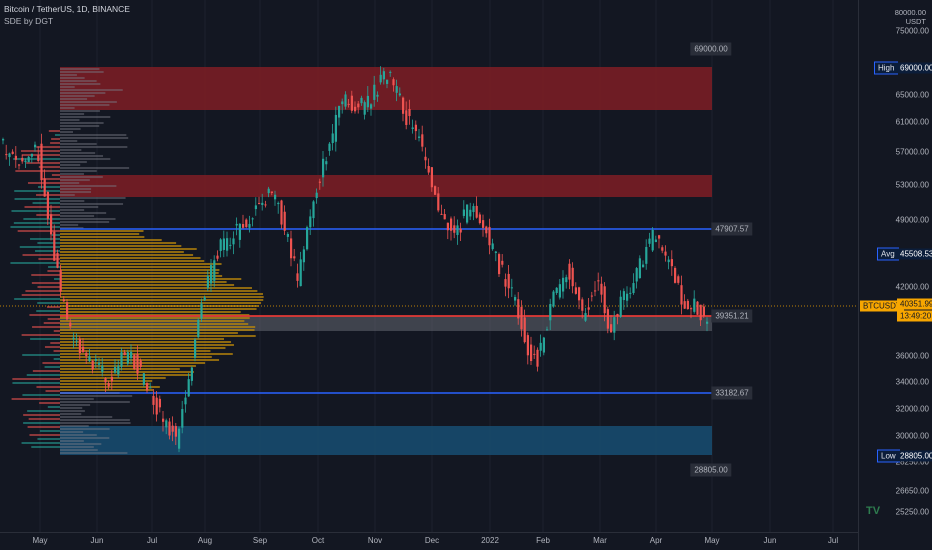 This screenshot has height=550, width=932. Describe the element at coordinates (914, 304) in the screenshot. I see `symbol-tag-price: 40351.99` at that location.